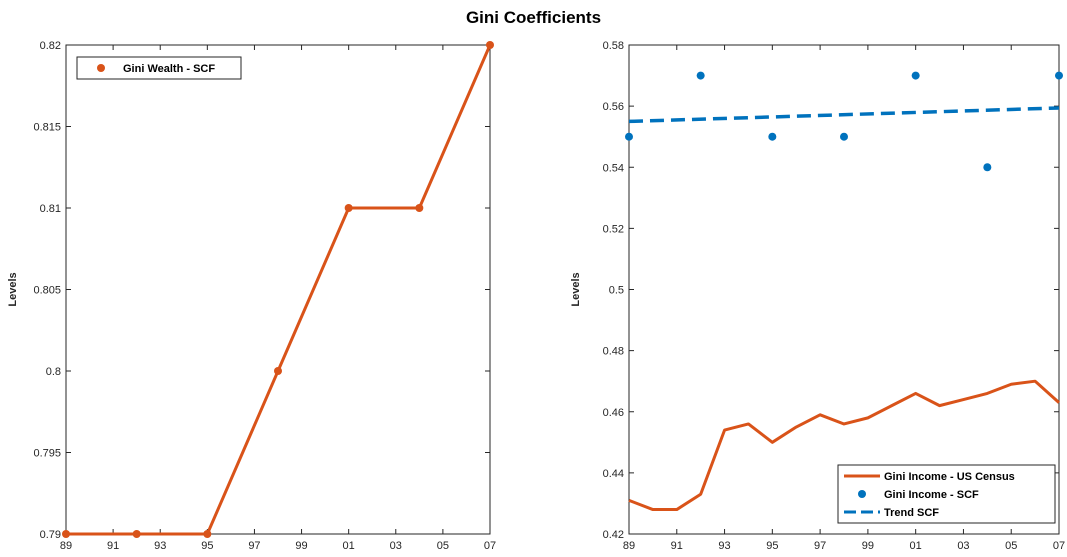 The width and height of the screenshot is (1067, 557). Describe the element at coordinates (949, 477) in the screenshot. I see `legend-label: Gini Income - US Census` at that location.